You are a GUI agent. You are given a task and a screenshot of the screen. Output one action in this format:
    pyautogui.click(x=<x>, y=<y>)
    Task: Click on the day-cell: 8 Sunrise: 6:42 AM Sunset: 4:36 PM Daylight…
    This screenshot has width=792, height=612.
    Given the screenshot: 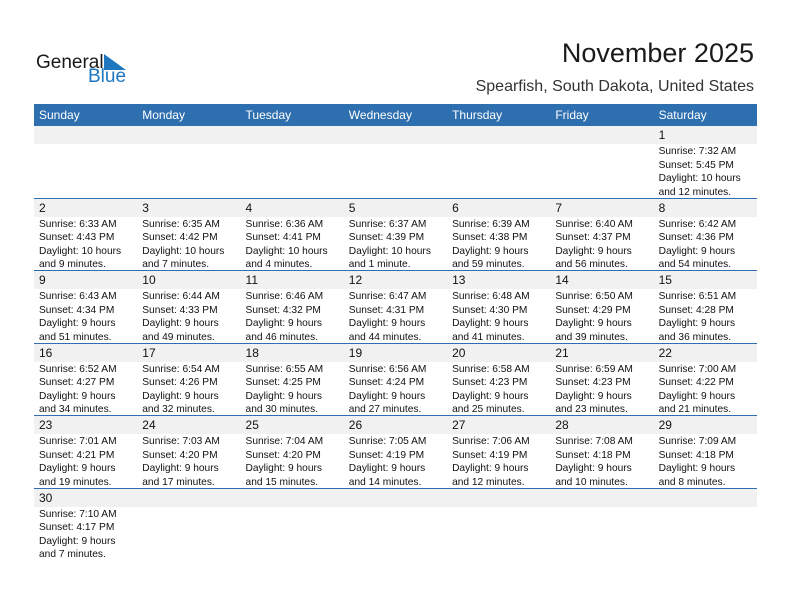 What is the action you would take?
    pyautogui.click(x=705, y=234)
    